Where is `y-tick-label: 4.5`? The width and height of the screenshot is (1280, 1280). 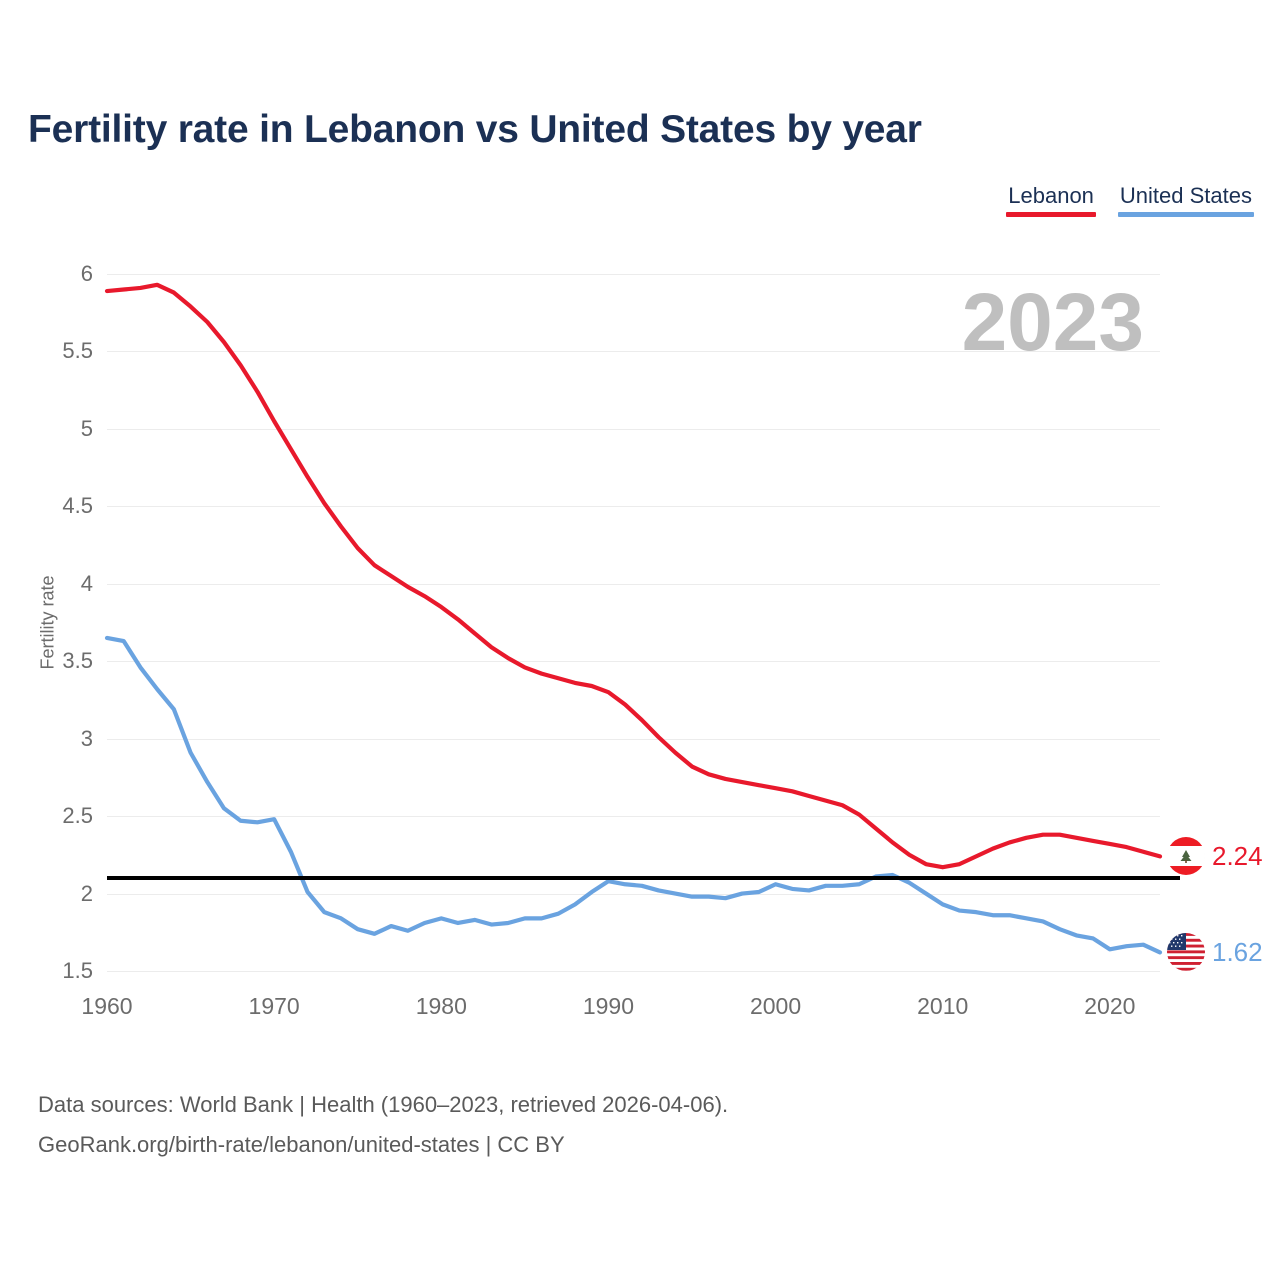 y-tick-label: 4.5 is located at coordinates (77, 506).